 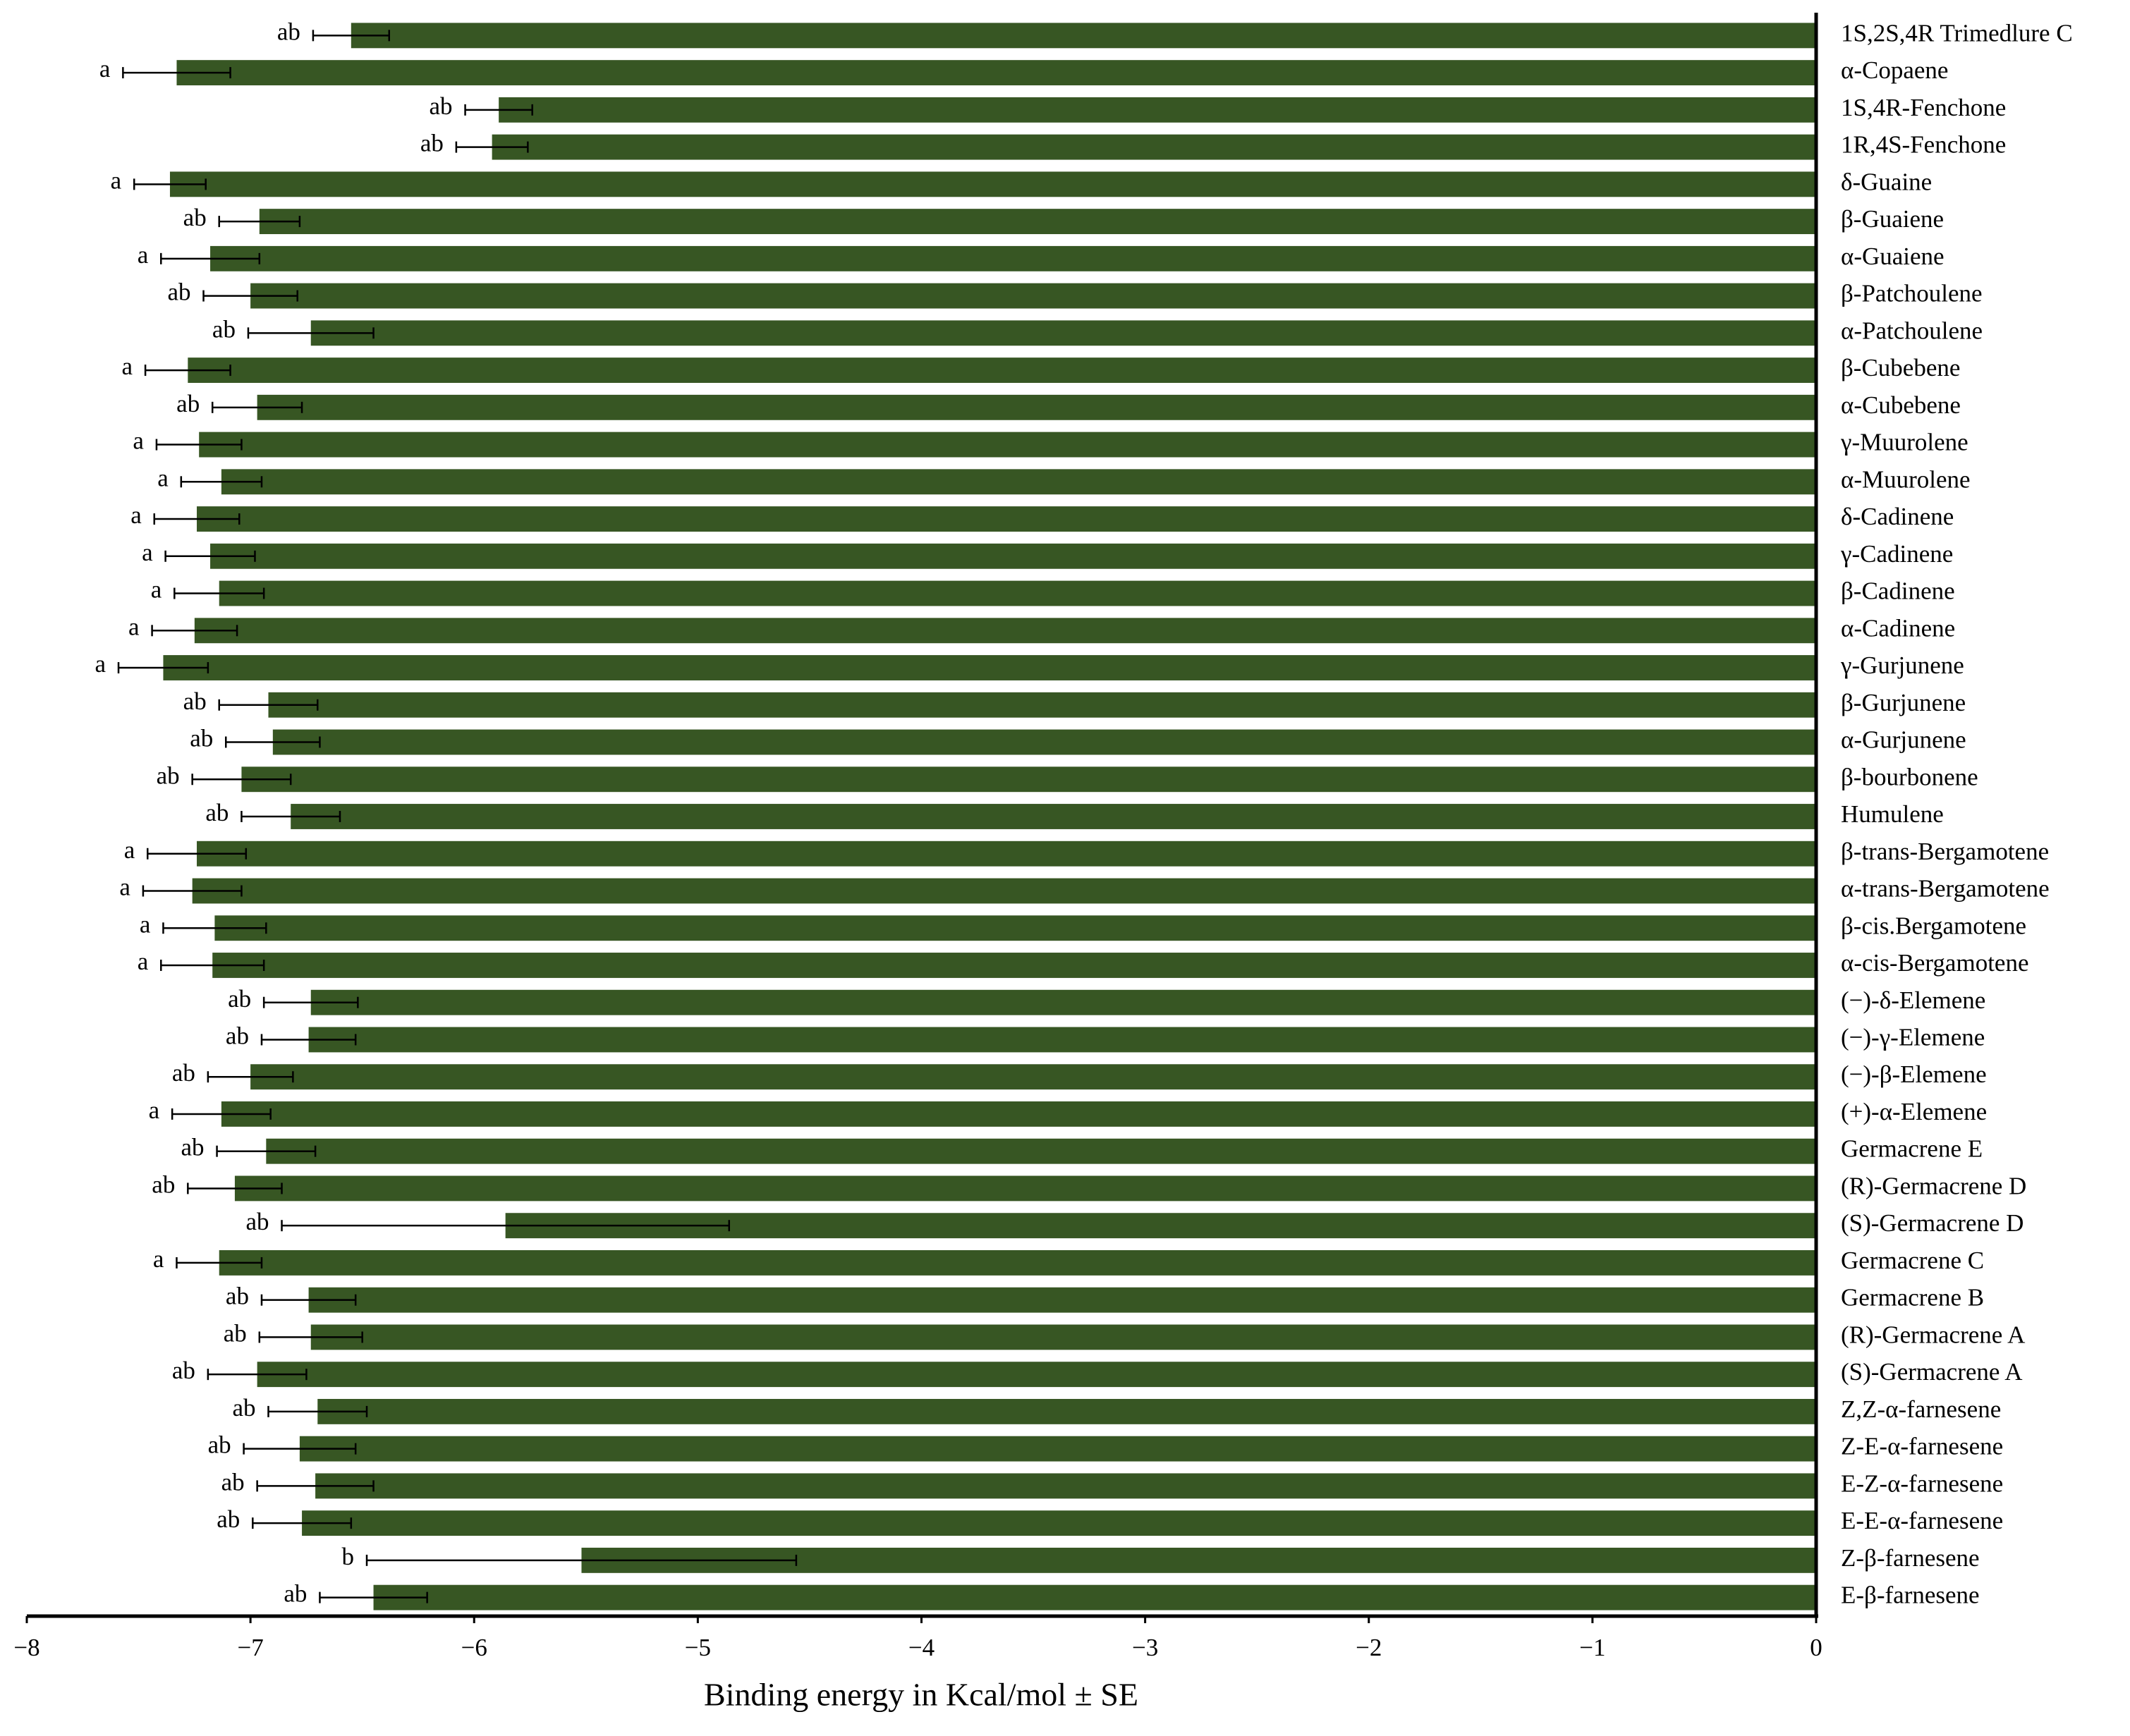 What do you see at coordinates (1957, 33) in the screenshot?
I see `category-label: 1S,2S,4R Trimedlure C` at bounding box center [1957, 33].